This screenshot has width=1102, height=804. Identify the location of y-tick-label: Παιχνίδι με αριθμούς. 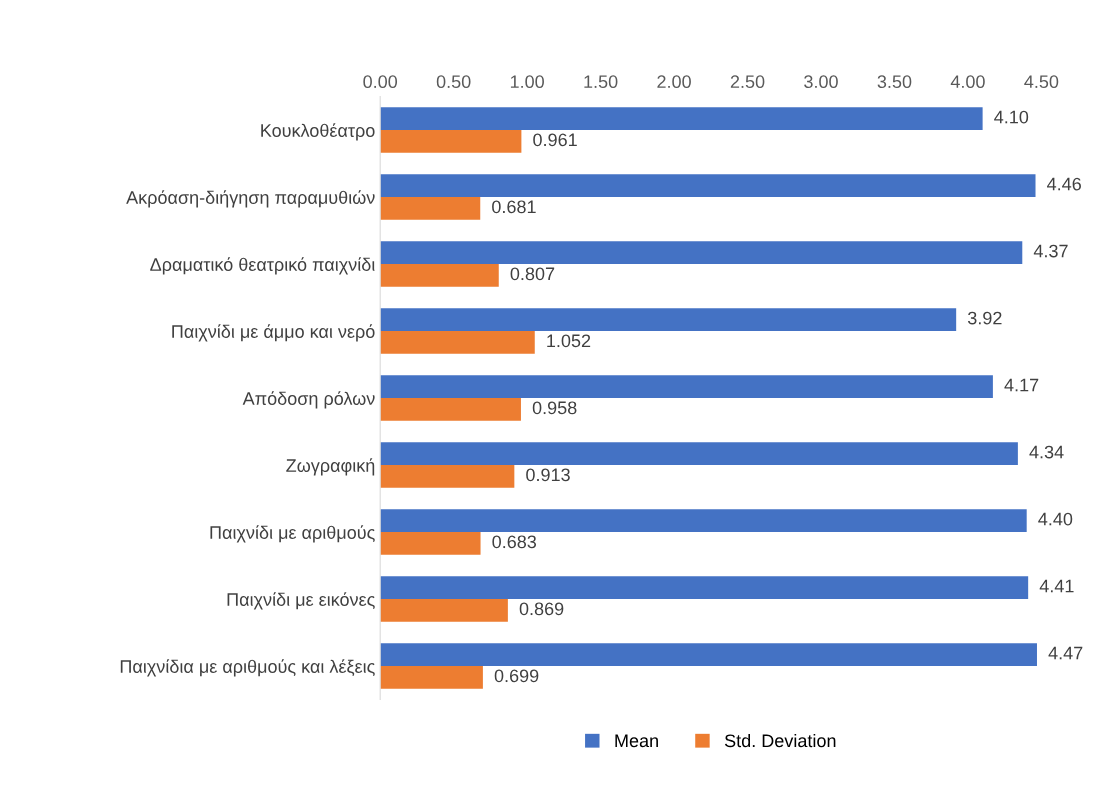
(292, 534).